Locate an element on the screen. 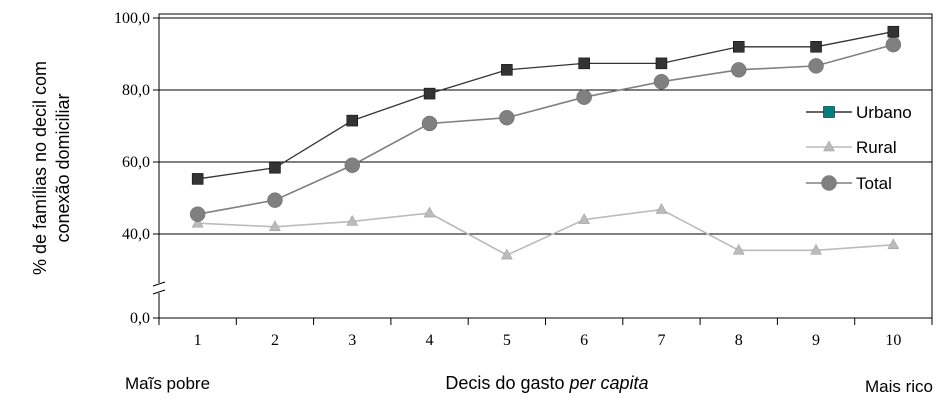 This screenshot has height=401, width=938. axis-break-gap is located at coordinates (159, 288).